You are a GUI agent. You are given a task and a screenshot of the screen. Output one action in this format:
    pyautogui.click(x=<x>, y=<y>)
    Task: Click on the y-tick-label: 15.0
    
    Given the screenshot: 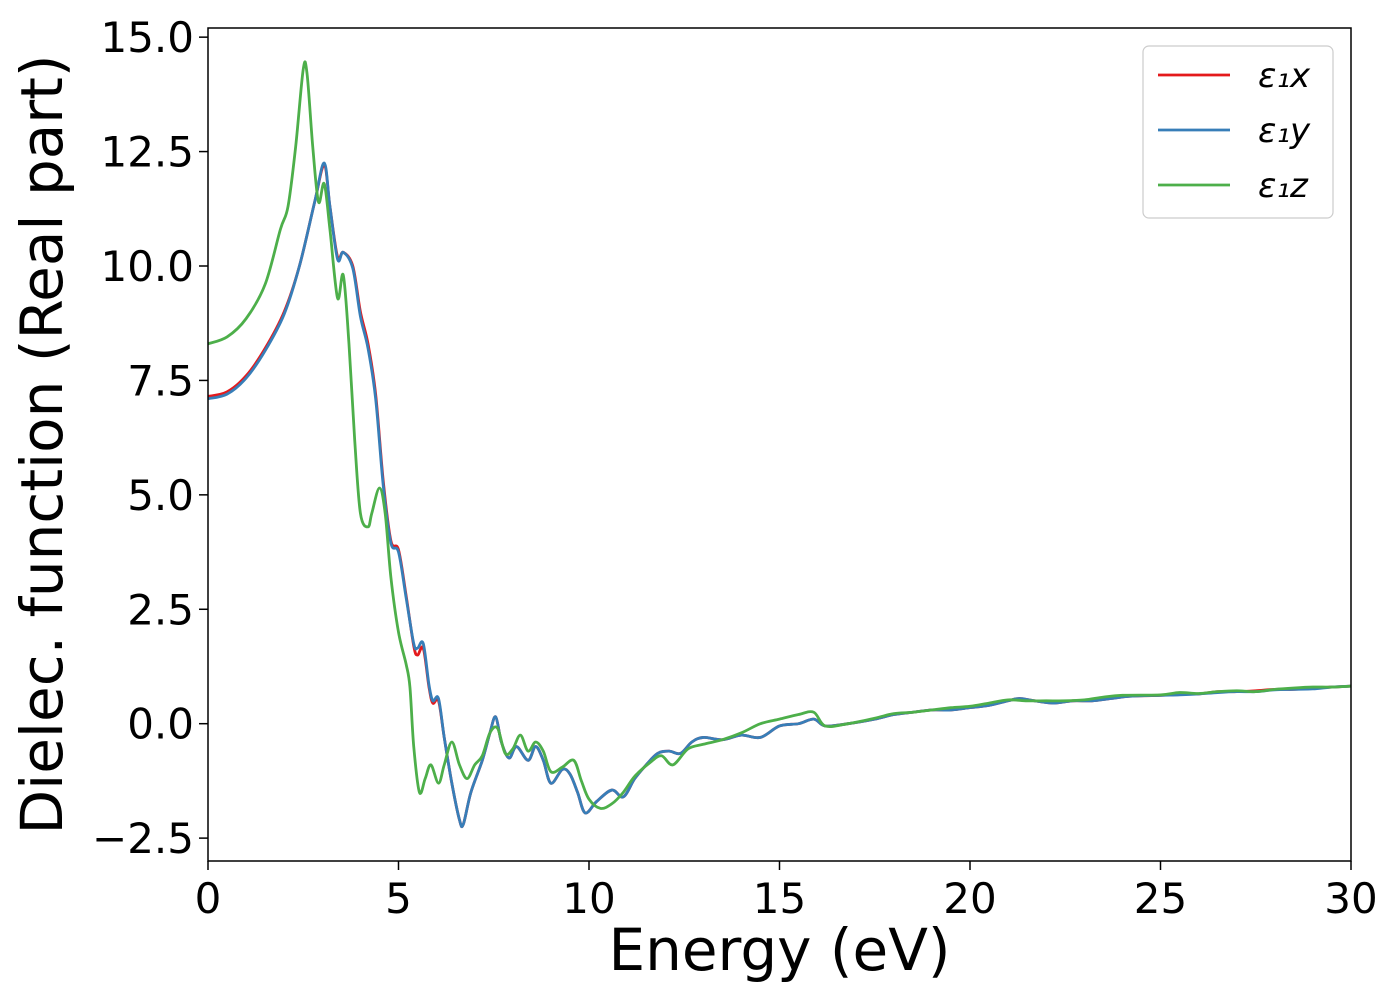 What is the action you would take?
    pyautogui.click(x=147, y=37)
    